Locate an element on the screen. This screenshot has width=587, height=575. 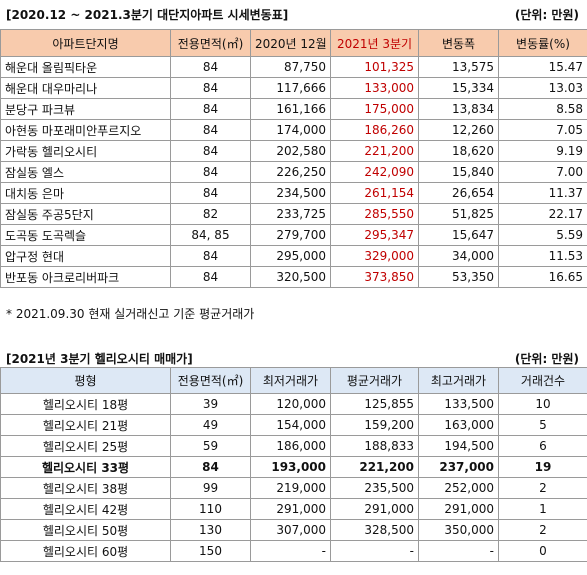
table-row: 잠실동 주공5단지 82 233,725 285,550 51,825 22.17 is located at coordinates (293, 214).